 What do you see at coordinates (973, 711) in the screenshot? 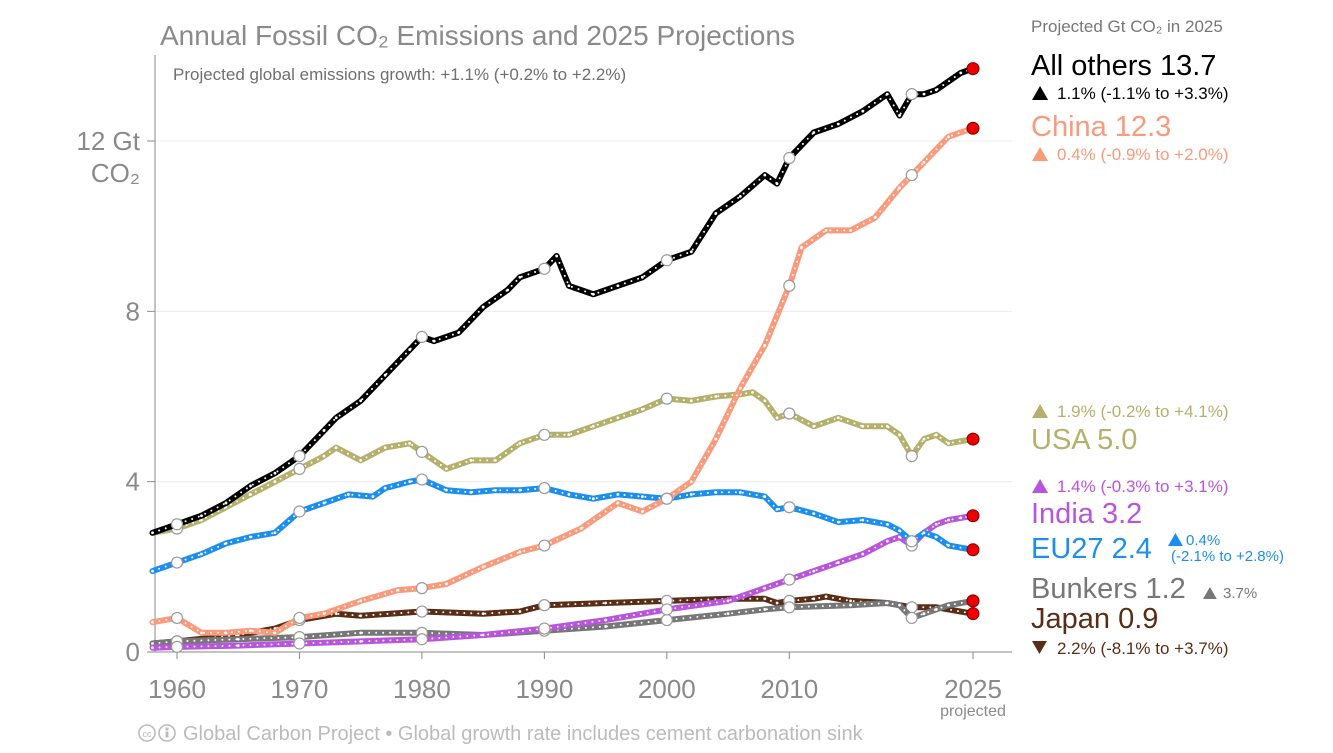
I see `x-tick-note: projected` at bounding box center [973, 711].